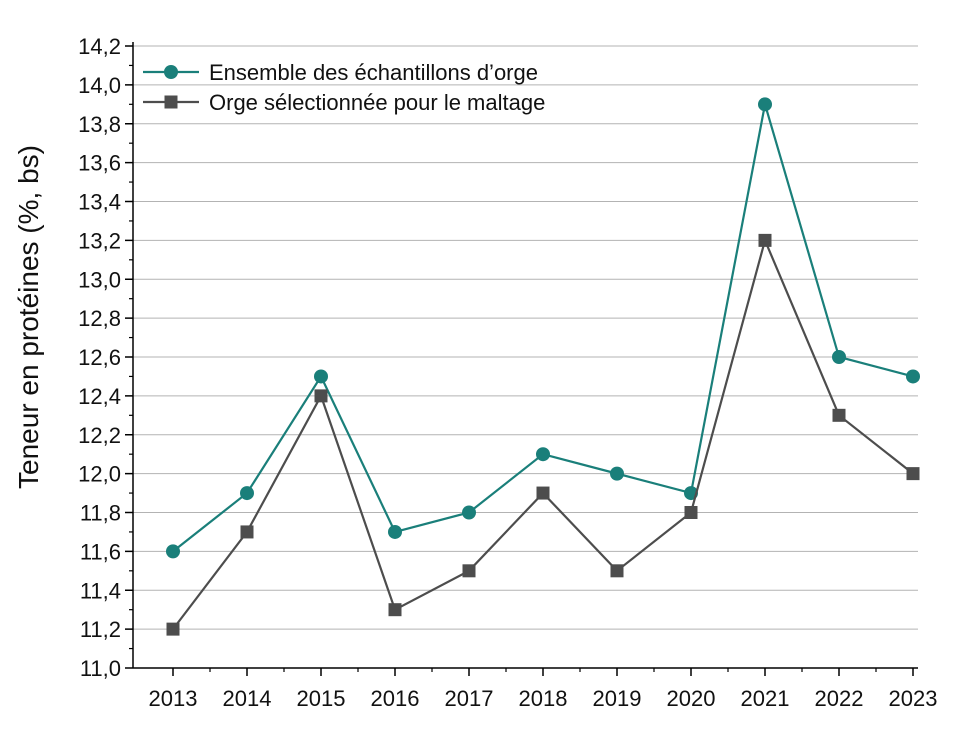 The width and height of the screenshot is (964, 750). What do you see at coordinates (839, 698) in the screenshot?
I see `x-tick-label: 2022` at bounding box center [839, 698].